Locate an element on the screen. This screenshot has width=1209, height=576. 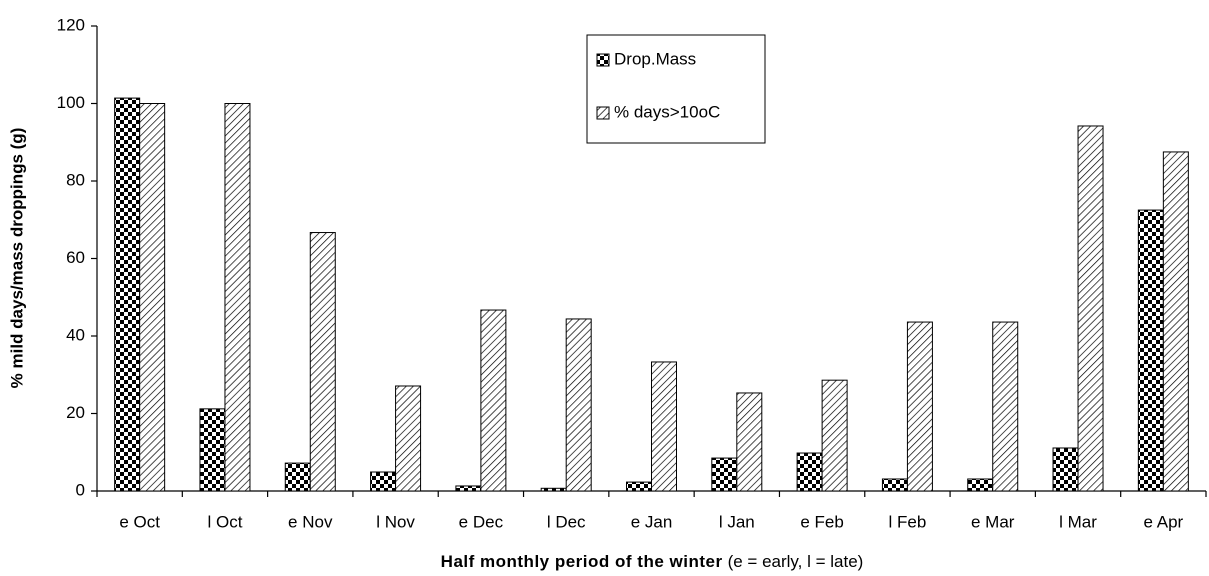
y-tick-label: 40 is located at coordinates (75, 334).